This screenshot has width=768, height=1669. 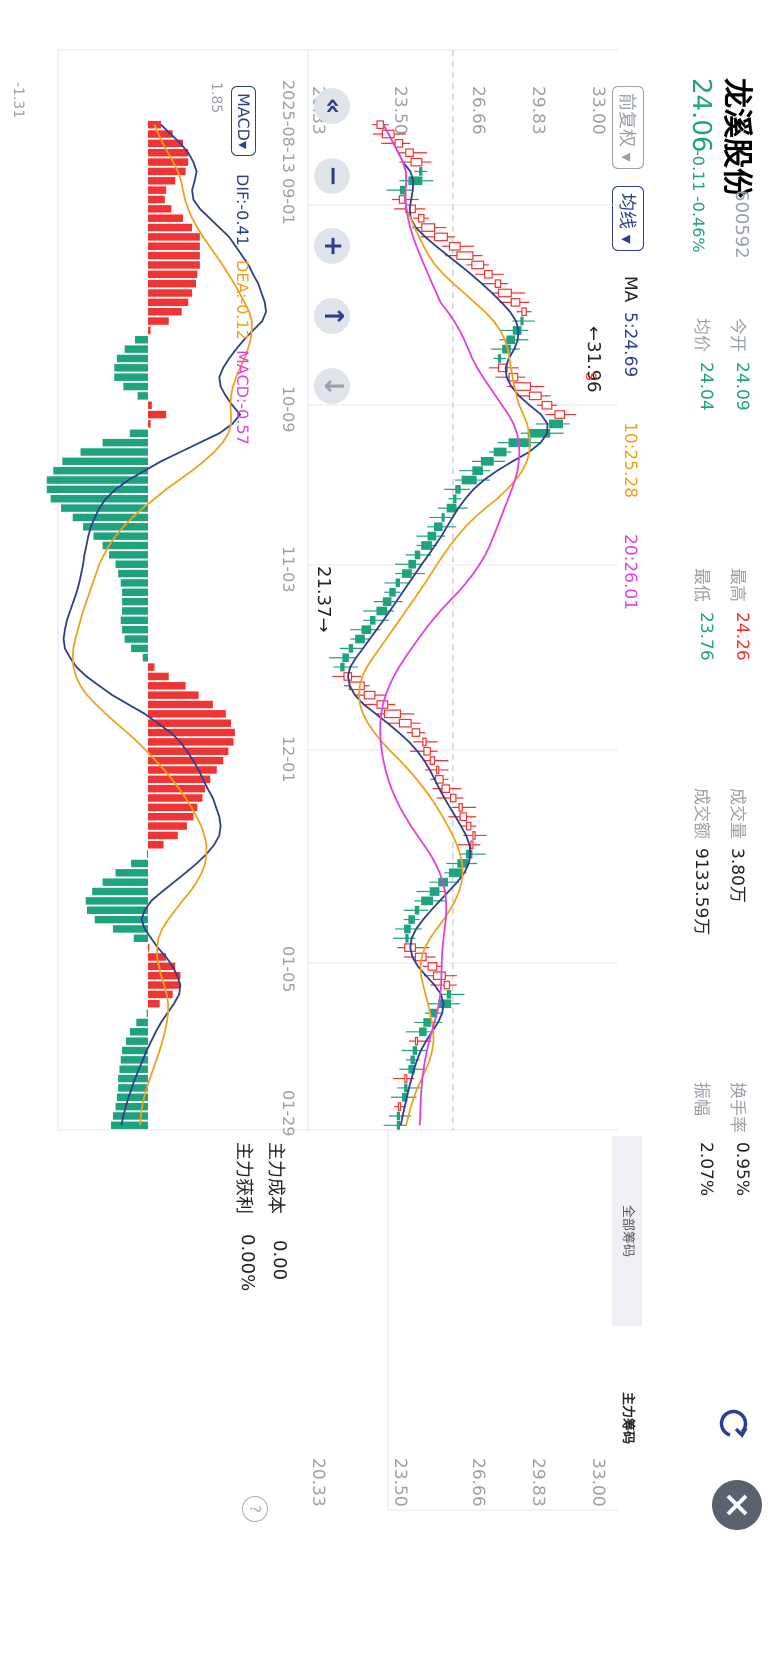 I want to click on zoom-in-icon: +, so click(x=332, y=246).